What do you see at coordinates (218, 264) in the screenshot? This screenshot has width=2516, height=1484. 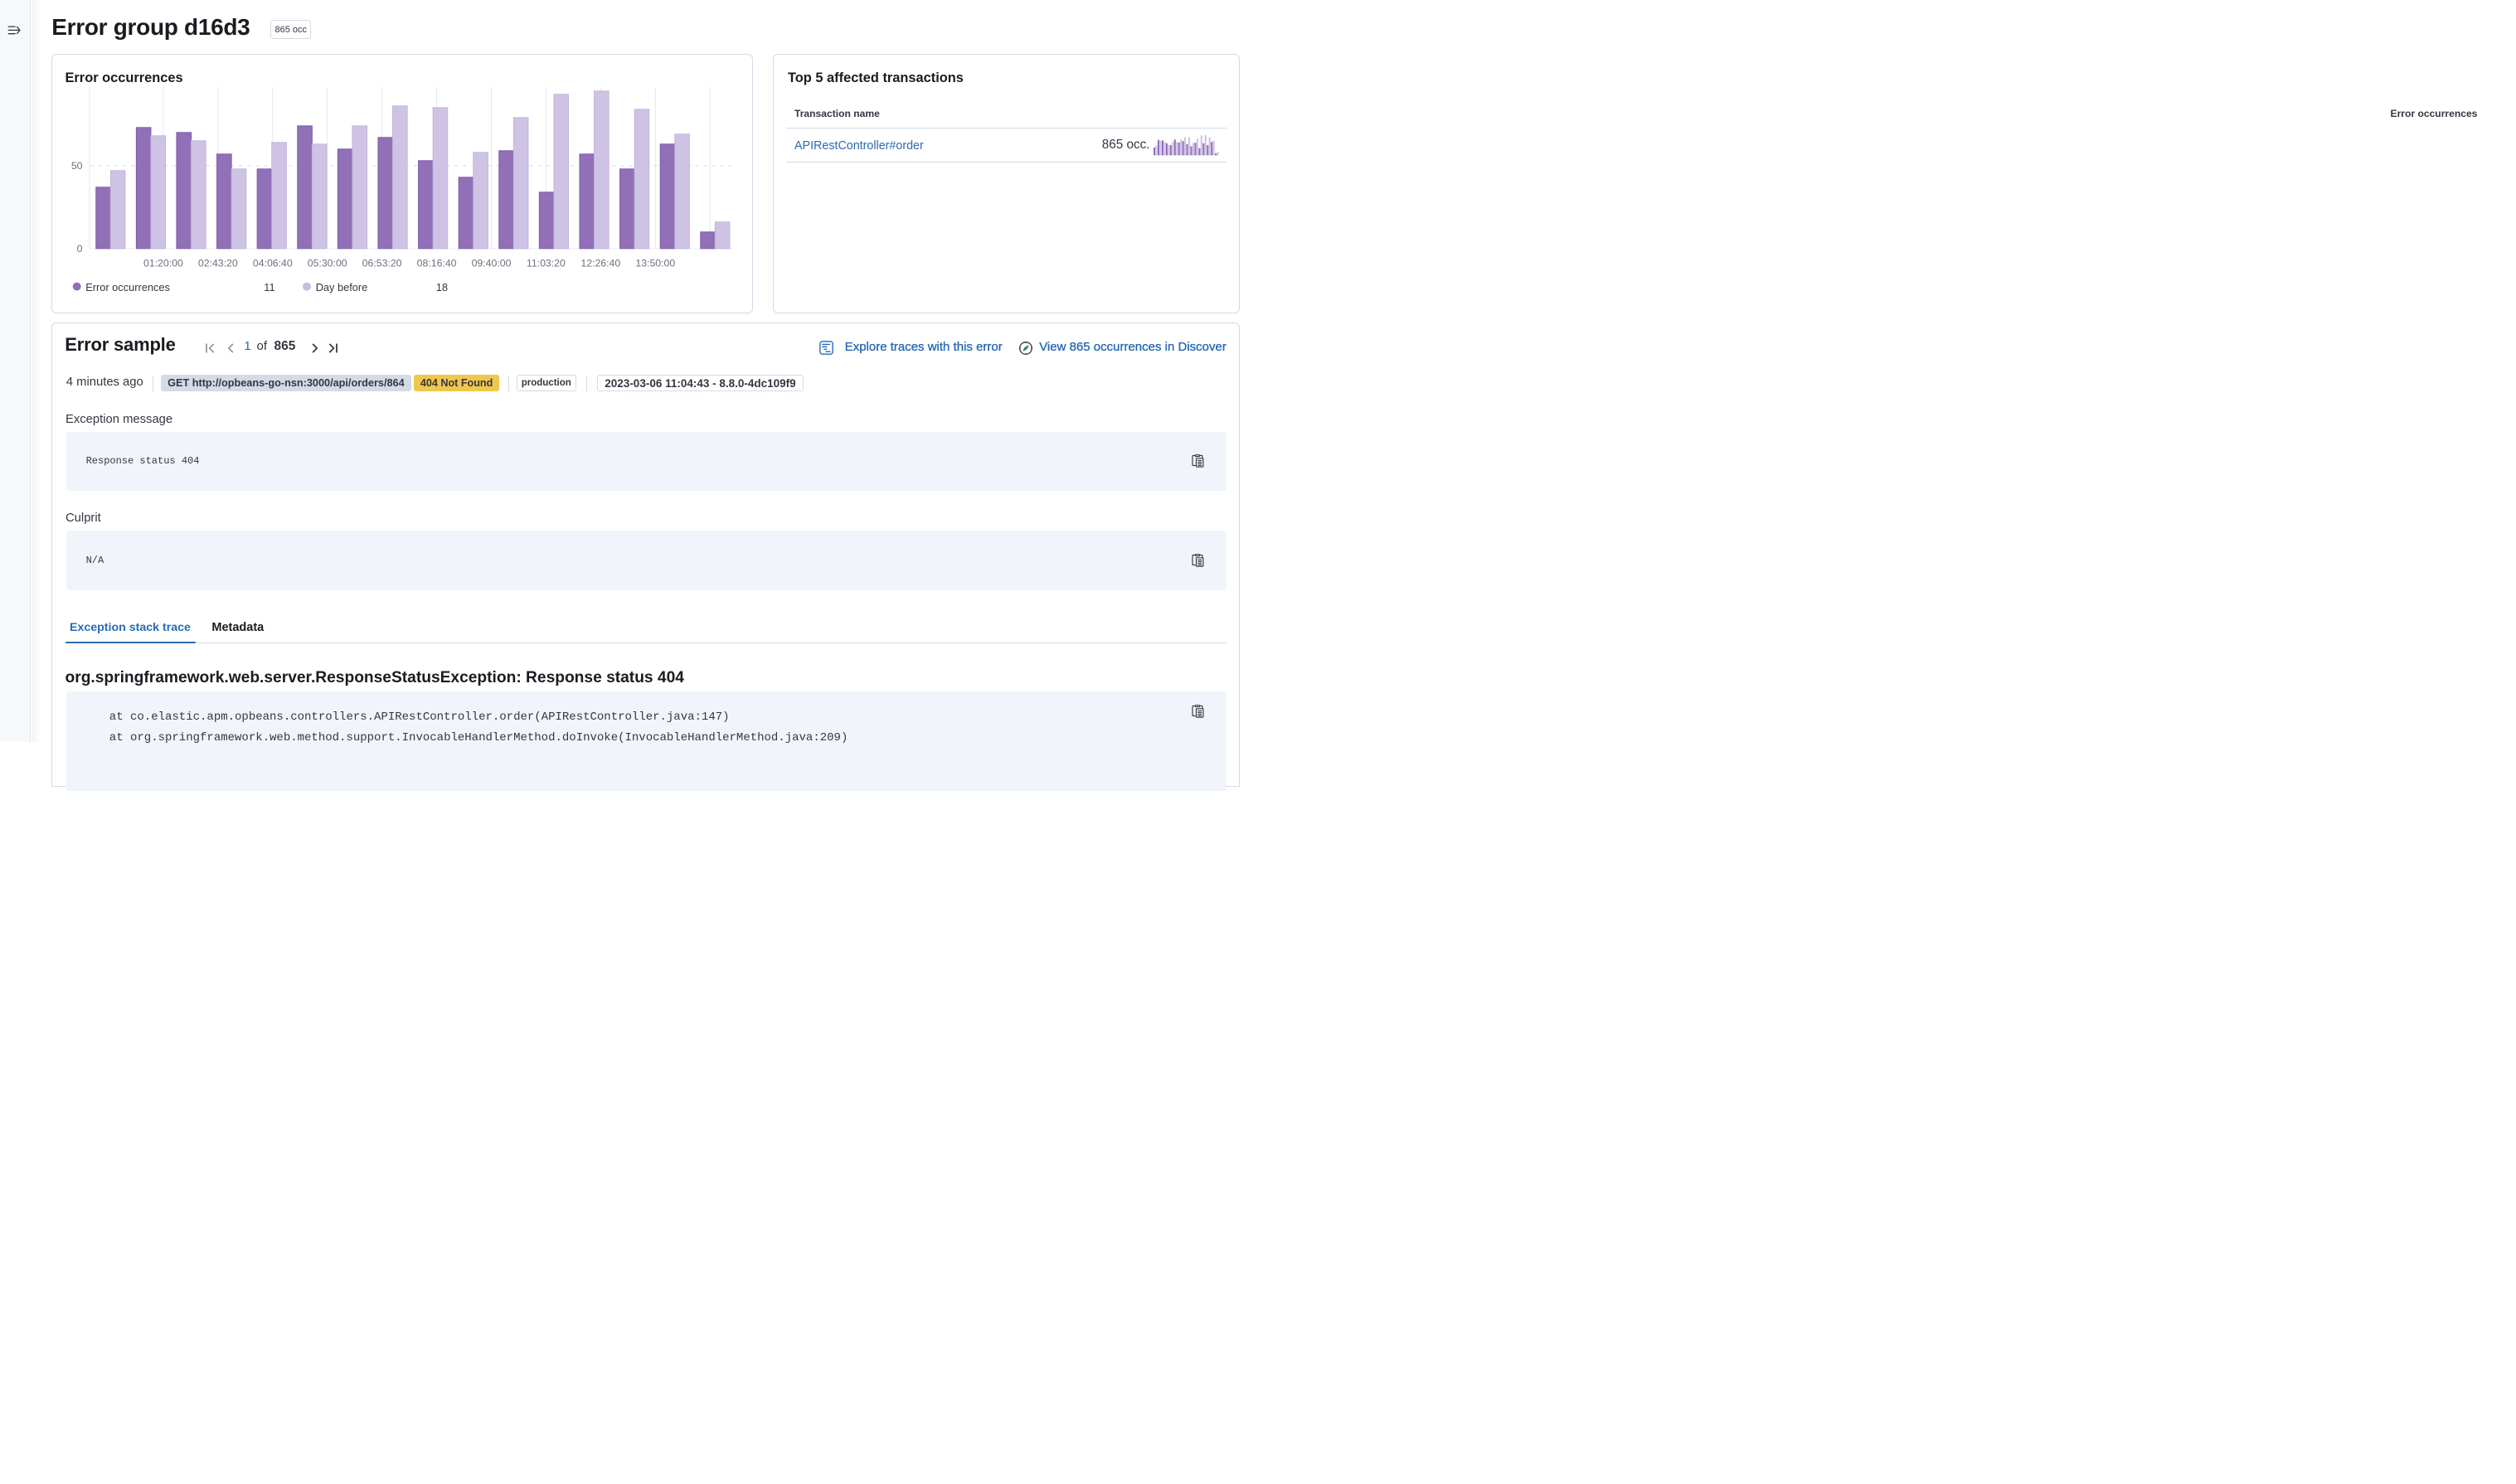 I see `svg-text: 02:43:20` at bounding box center [218, 264].